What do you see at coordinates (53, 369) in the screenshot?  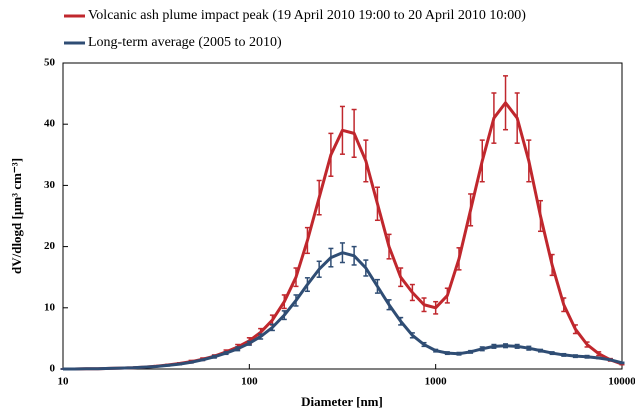 I see `y-tick-label: 0` at bounding box center [53, 369].